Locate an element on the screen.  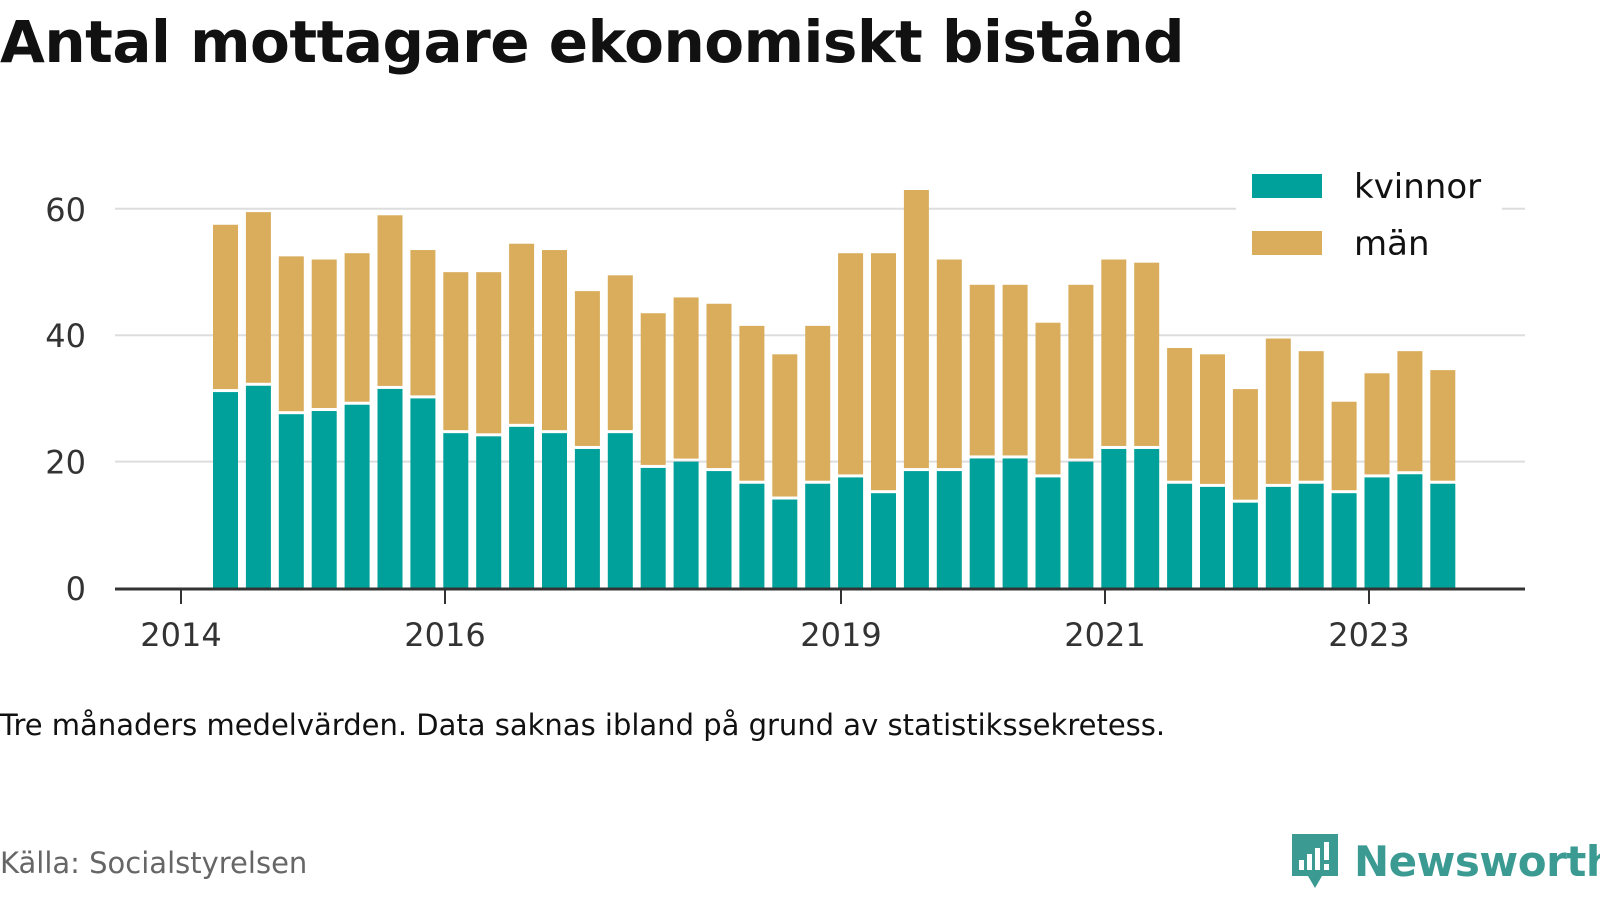
brand-logo: Newsworthy is located at coordinates (1445, 861).